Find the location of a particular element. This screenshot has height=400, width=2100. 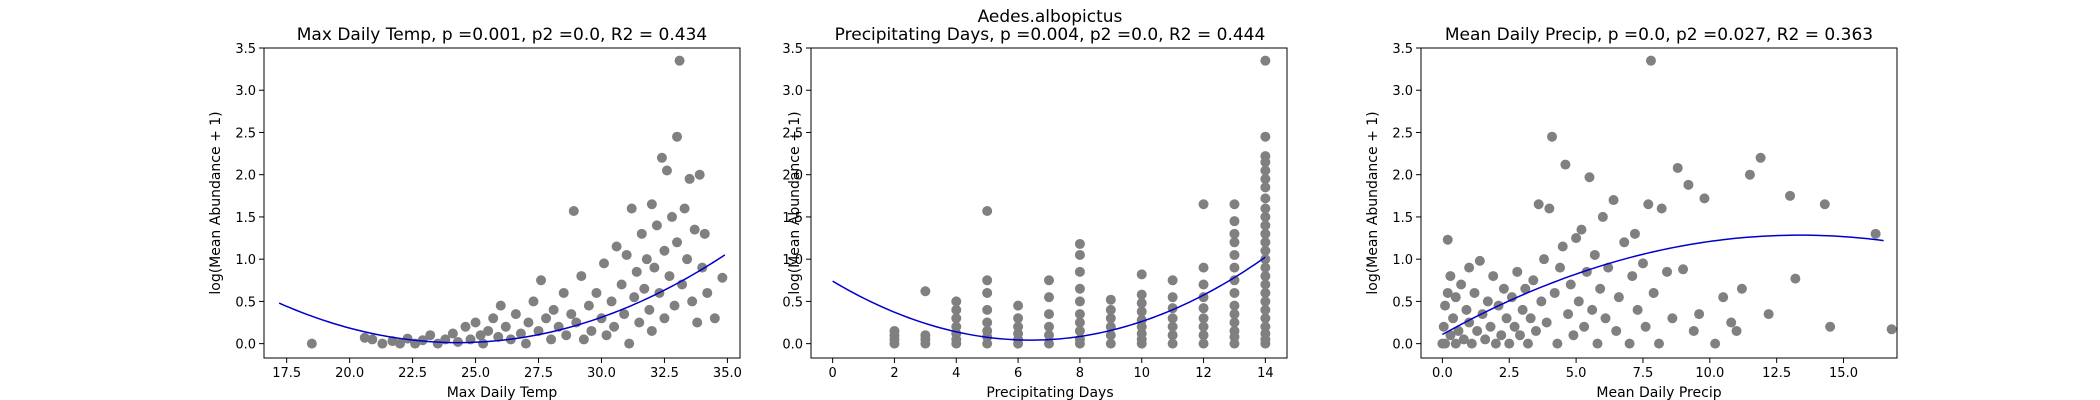

x-tick-label: 15.0 is located at coordinates (1843, 373).